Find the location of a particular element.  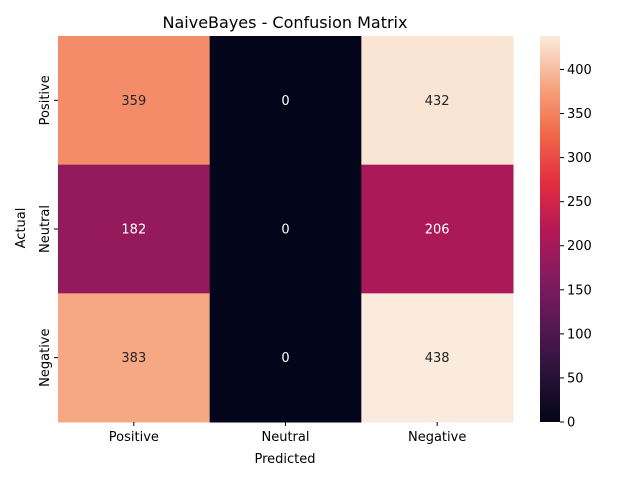

x-axis-ticks: Positive Neutral Negative is located at coordinates (287, 433).